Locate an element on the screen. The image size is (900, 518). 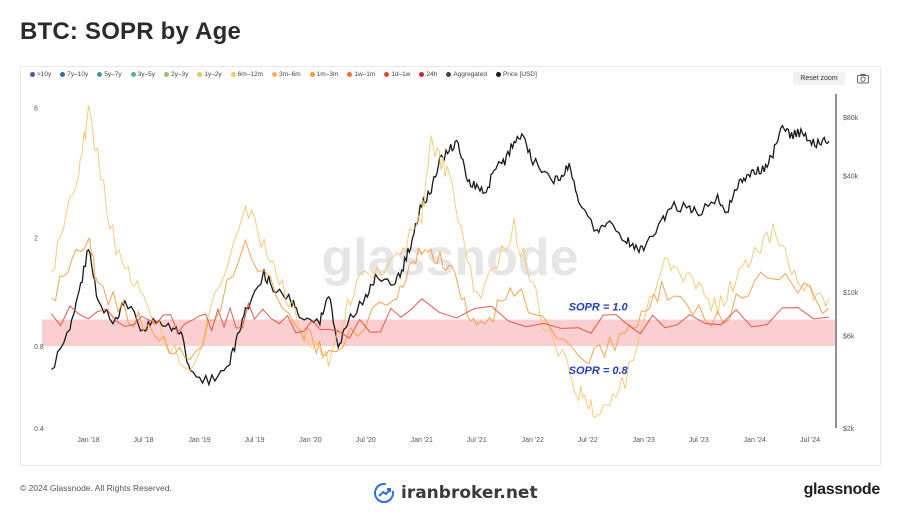
x-tick-label: Jul '23 is located at coordinates (699, 440).